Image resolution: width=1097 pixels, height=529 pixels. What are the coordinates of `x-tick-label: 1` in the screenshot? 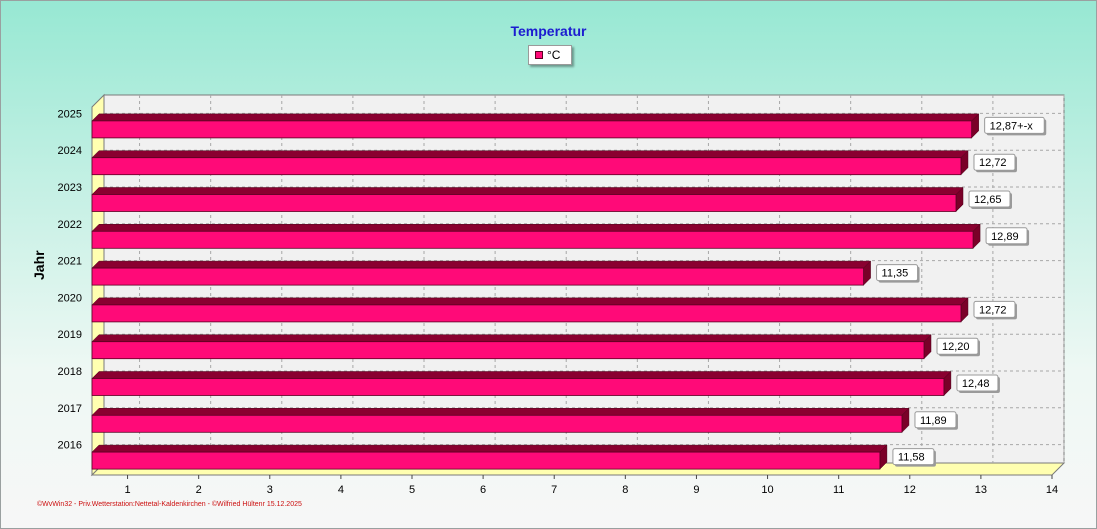 It's located at (127, 490).